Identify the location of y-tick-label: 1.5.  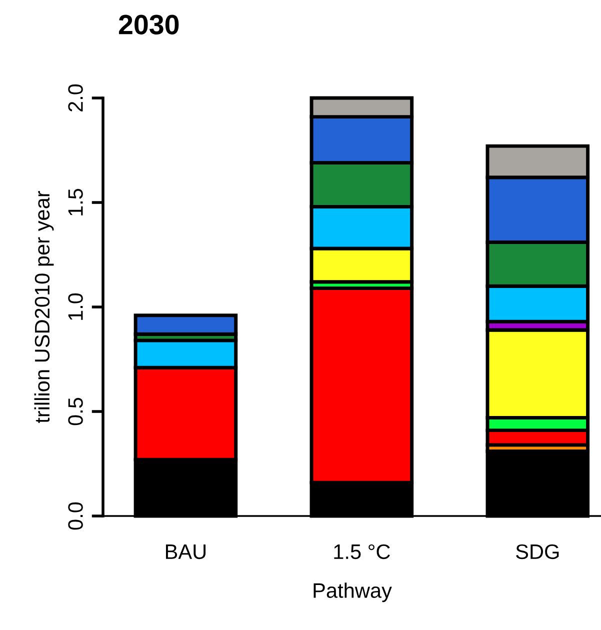
(75, 202).